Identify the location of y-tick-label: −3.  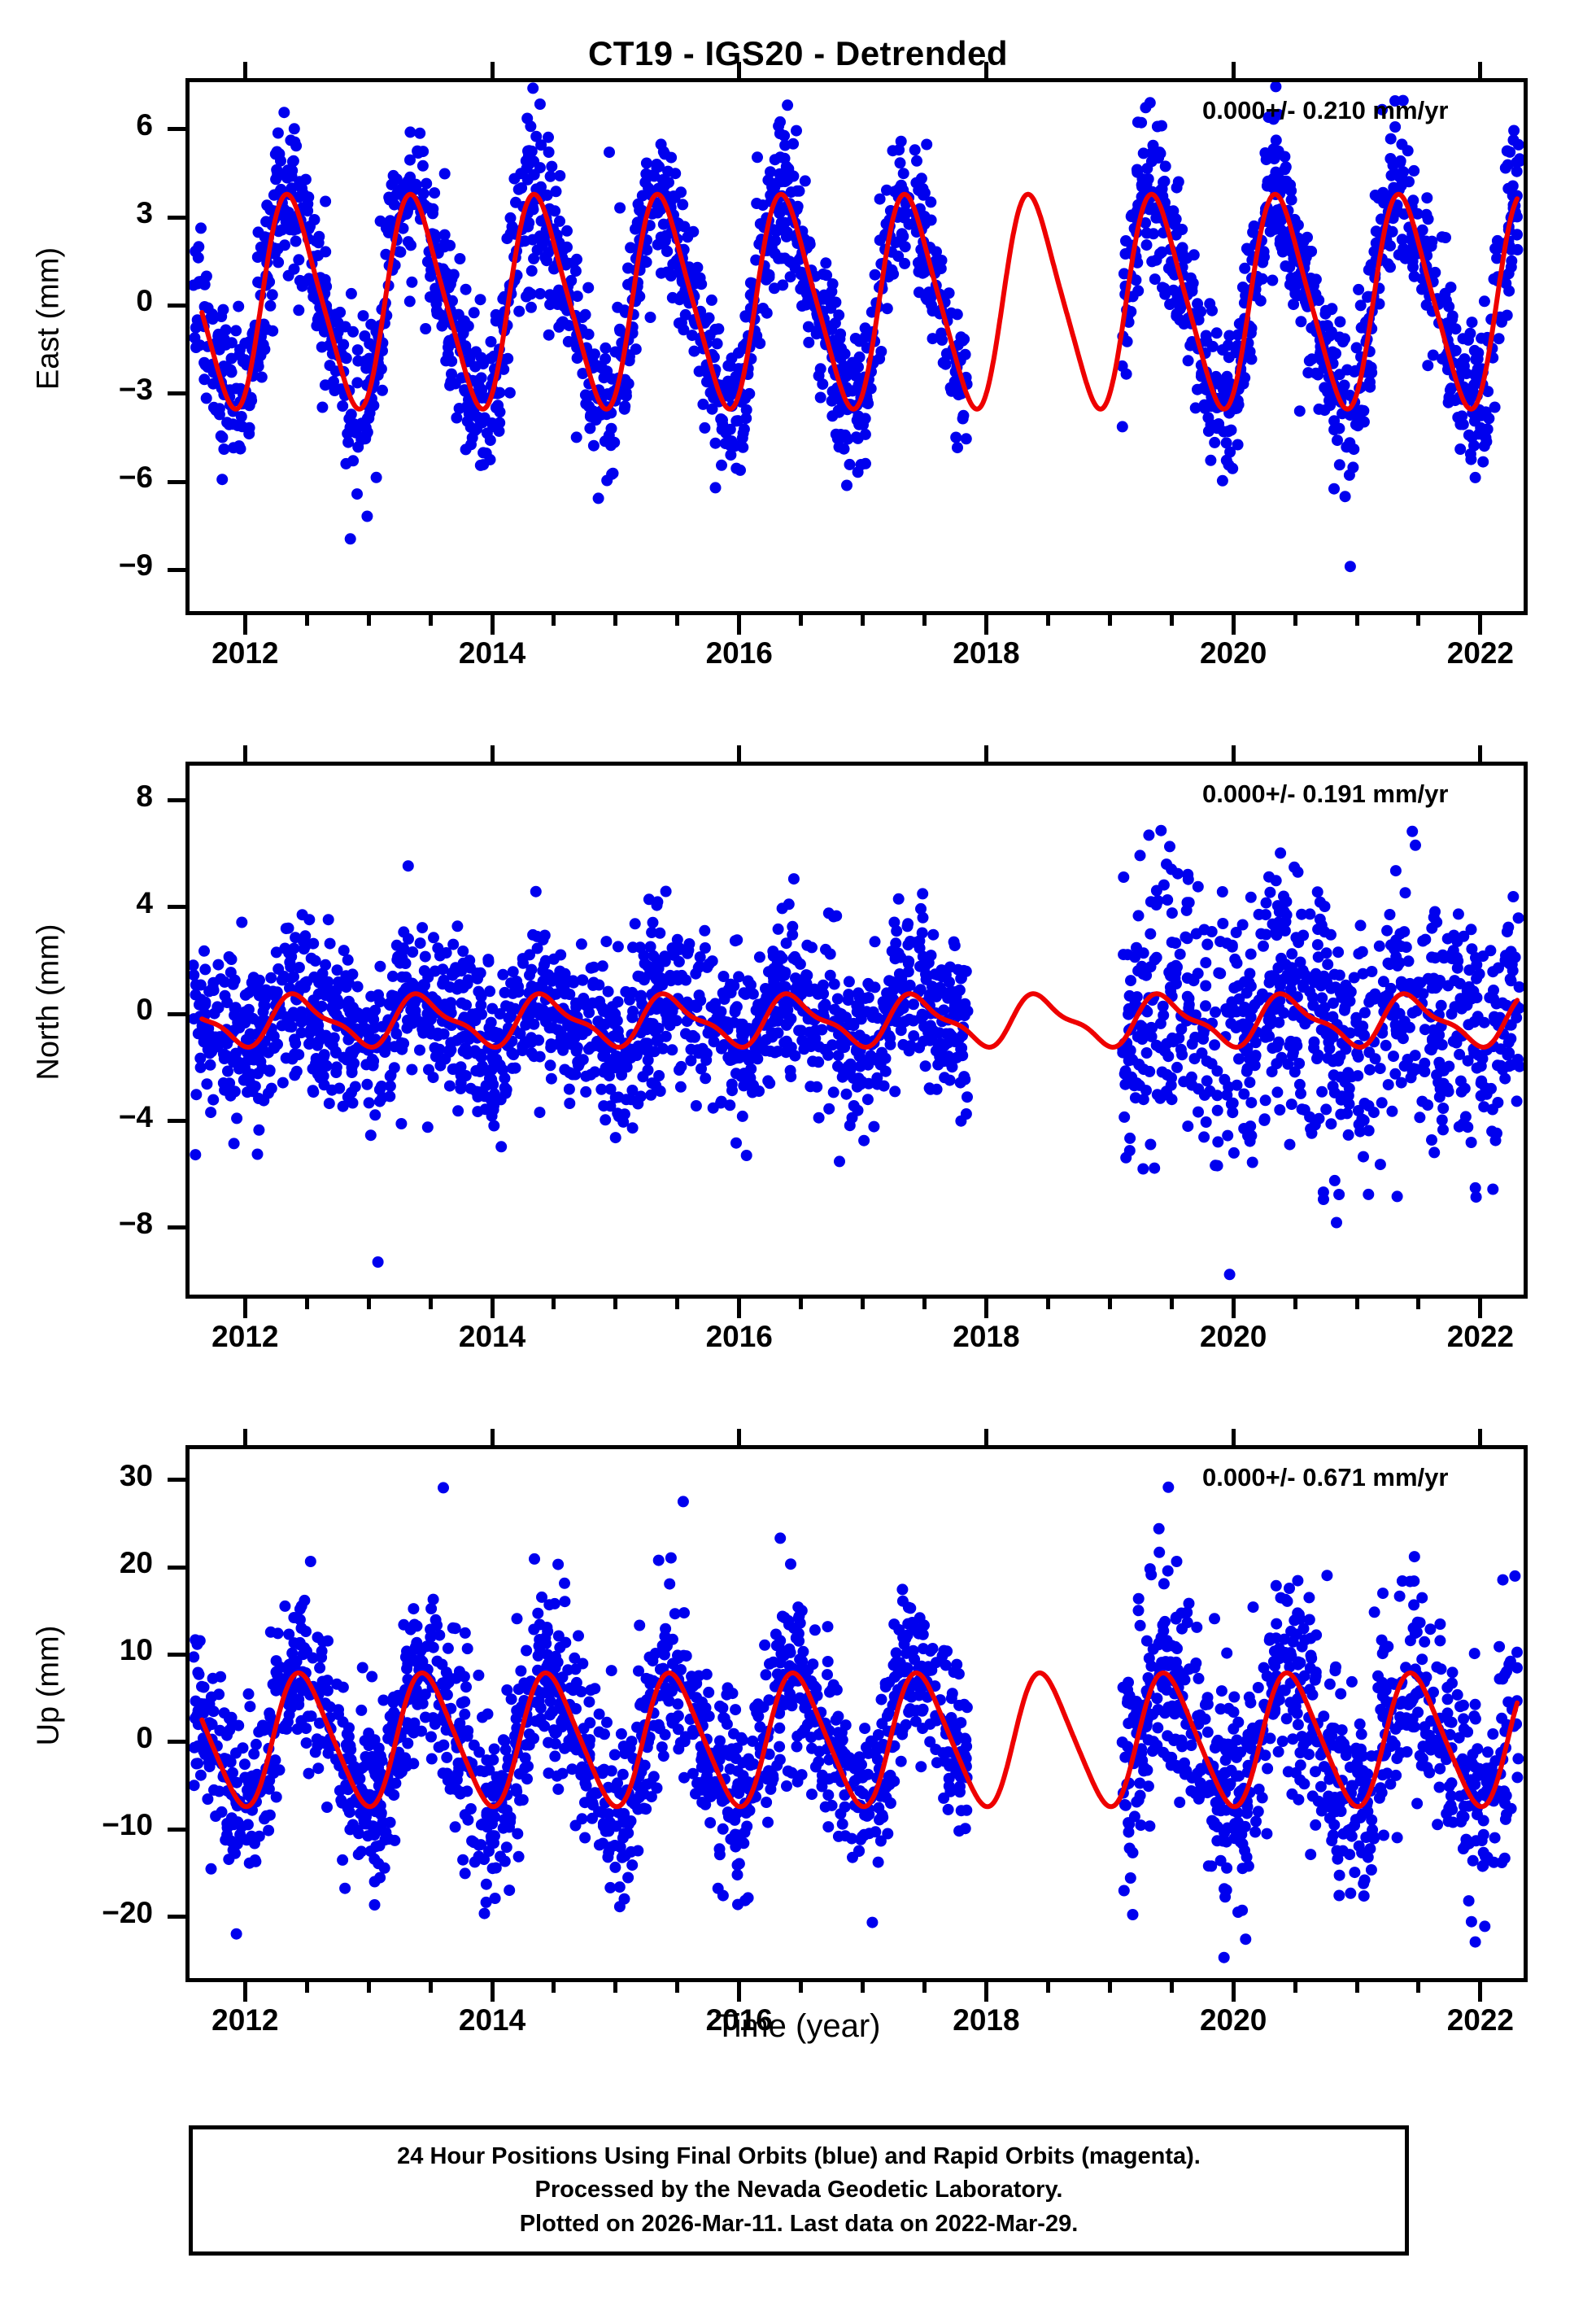
(135, 389).